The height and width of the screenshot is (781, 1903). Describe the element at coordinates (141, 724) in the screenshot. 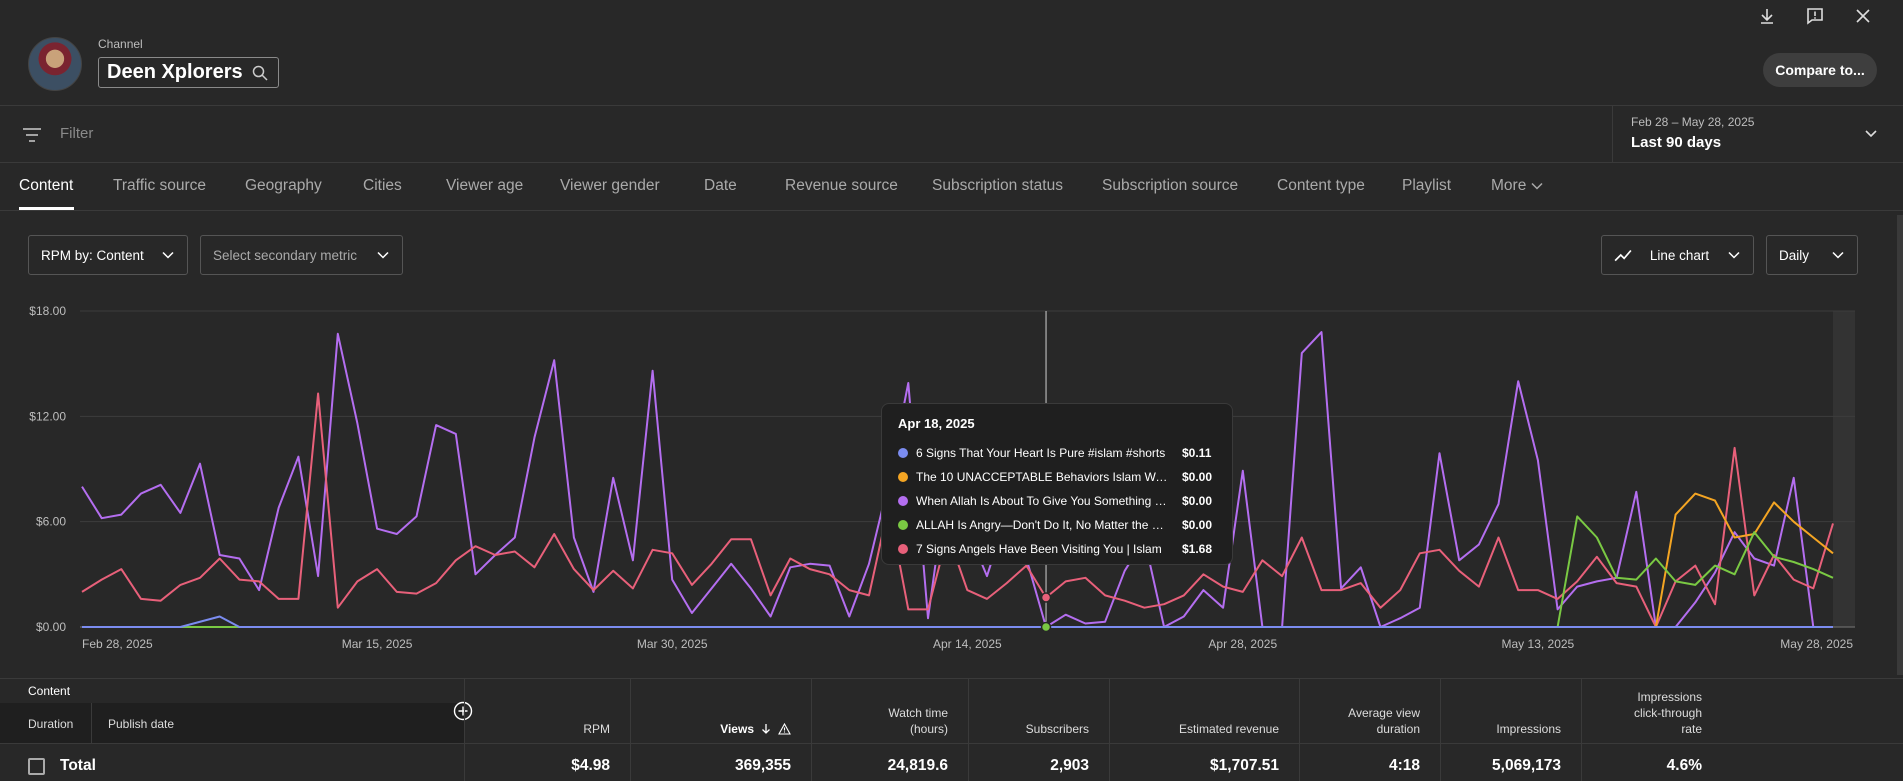

I see `publish-date-header: Publish date` at that location.